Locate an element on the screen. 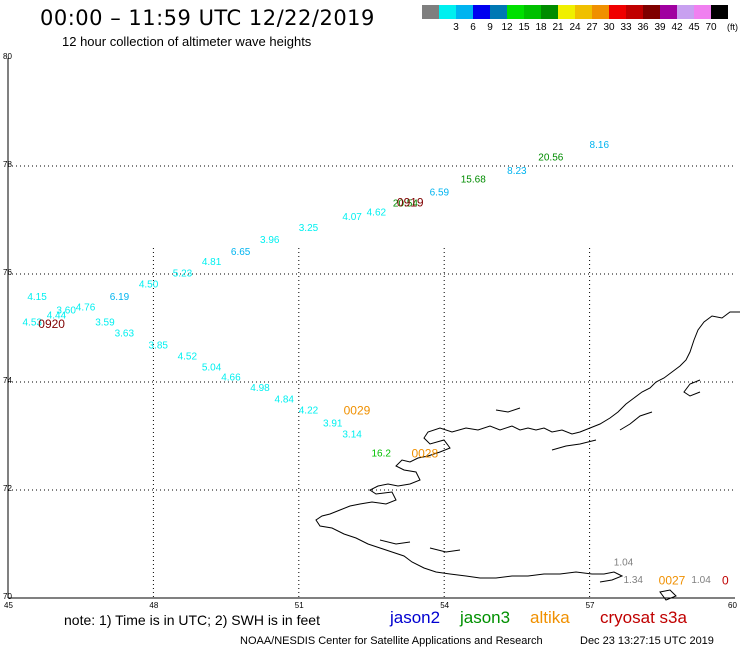 The image size is (740, 650). scale-label: 18 is located at coordinates (541, 27).